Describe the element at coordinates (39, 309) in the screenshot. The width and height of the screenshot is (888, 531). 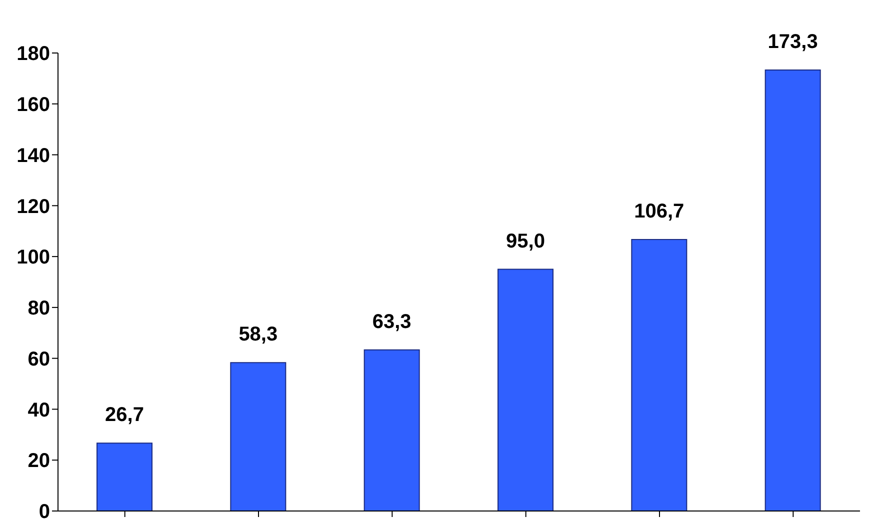
I see `y-tick-label: 80` at that location.